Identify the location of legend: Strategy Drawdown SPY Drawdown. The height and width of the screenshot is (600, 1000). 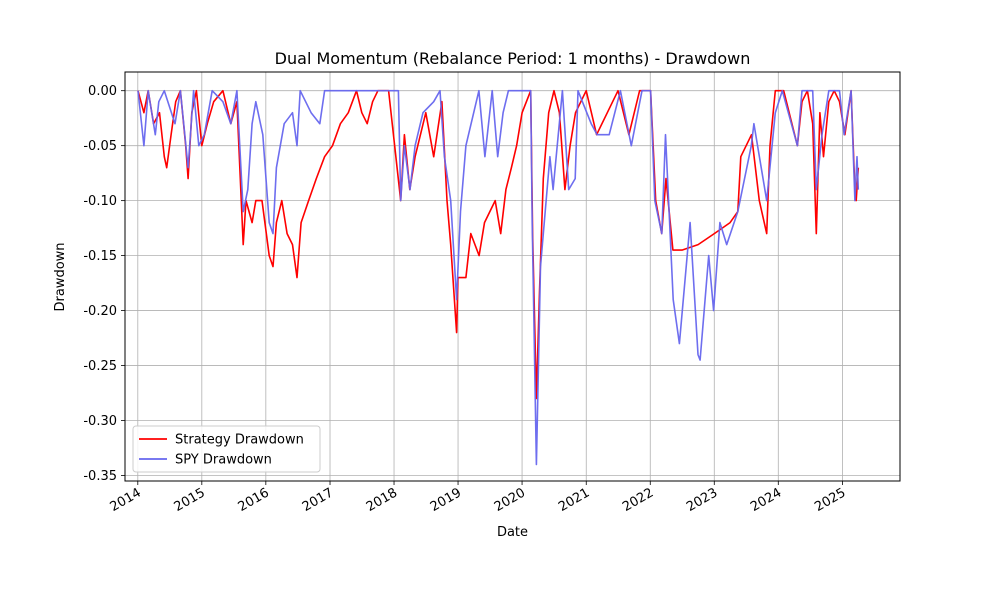
(226, 449).